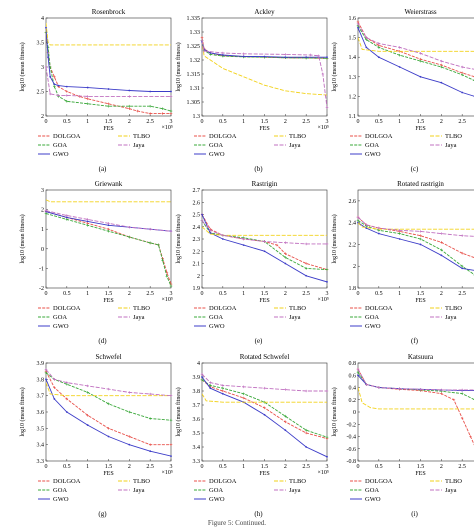 The height and width of the screenshot is (527, 474). What do you see at coordinates (264, 245) in the screenshot?
I see `series-line-goa` at bounding box center [264, 245].